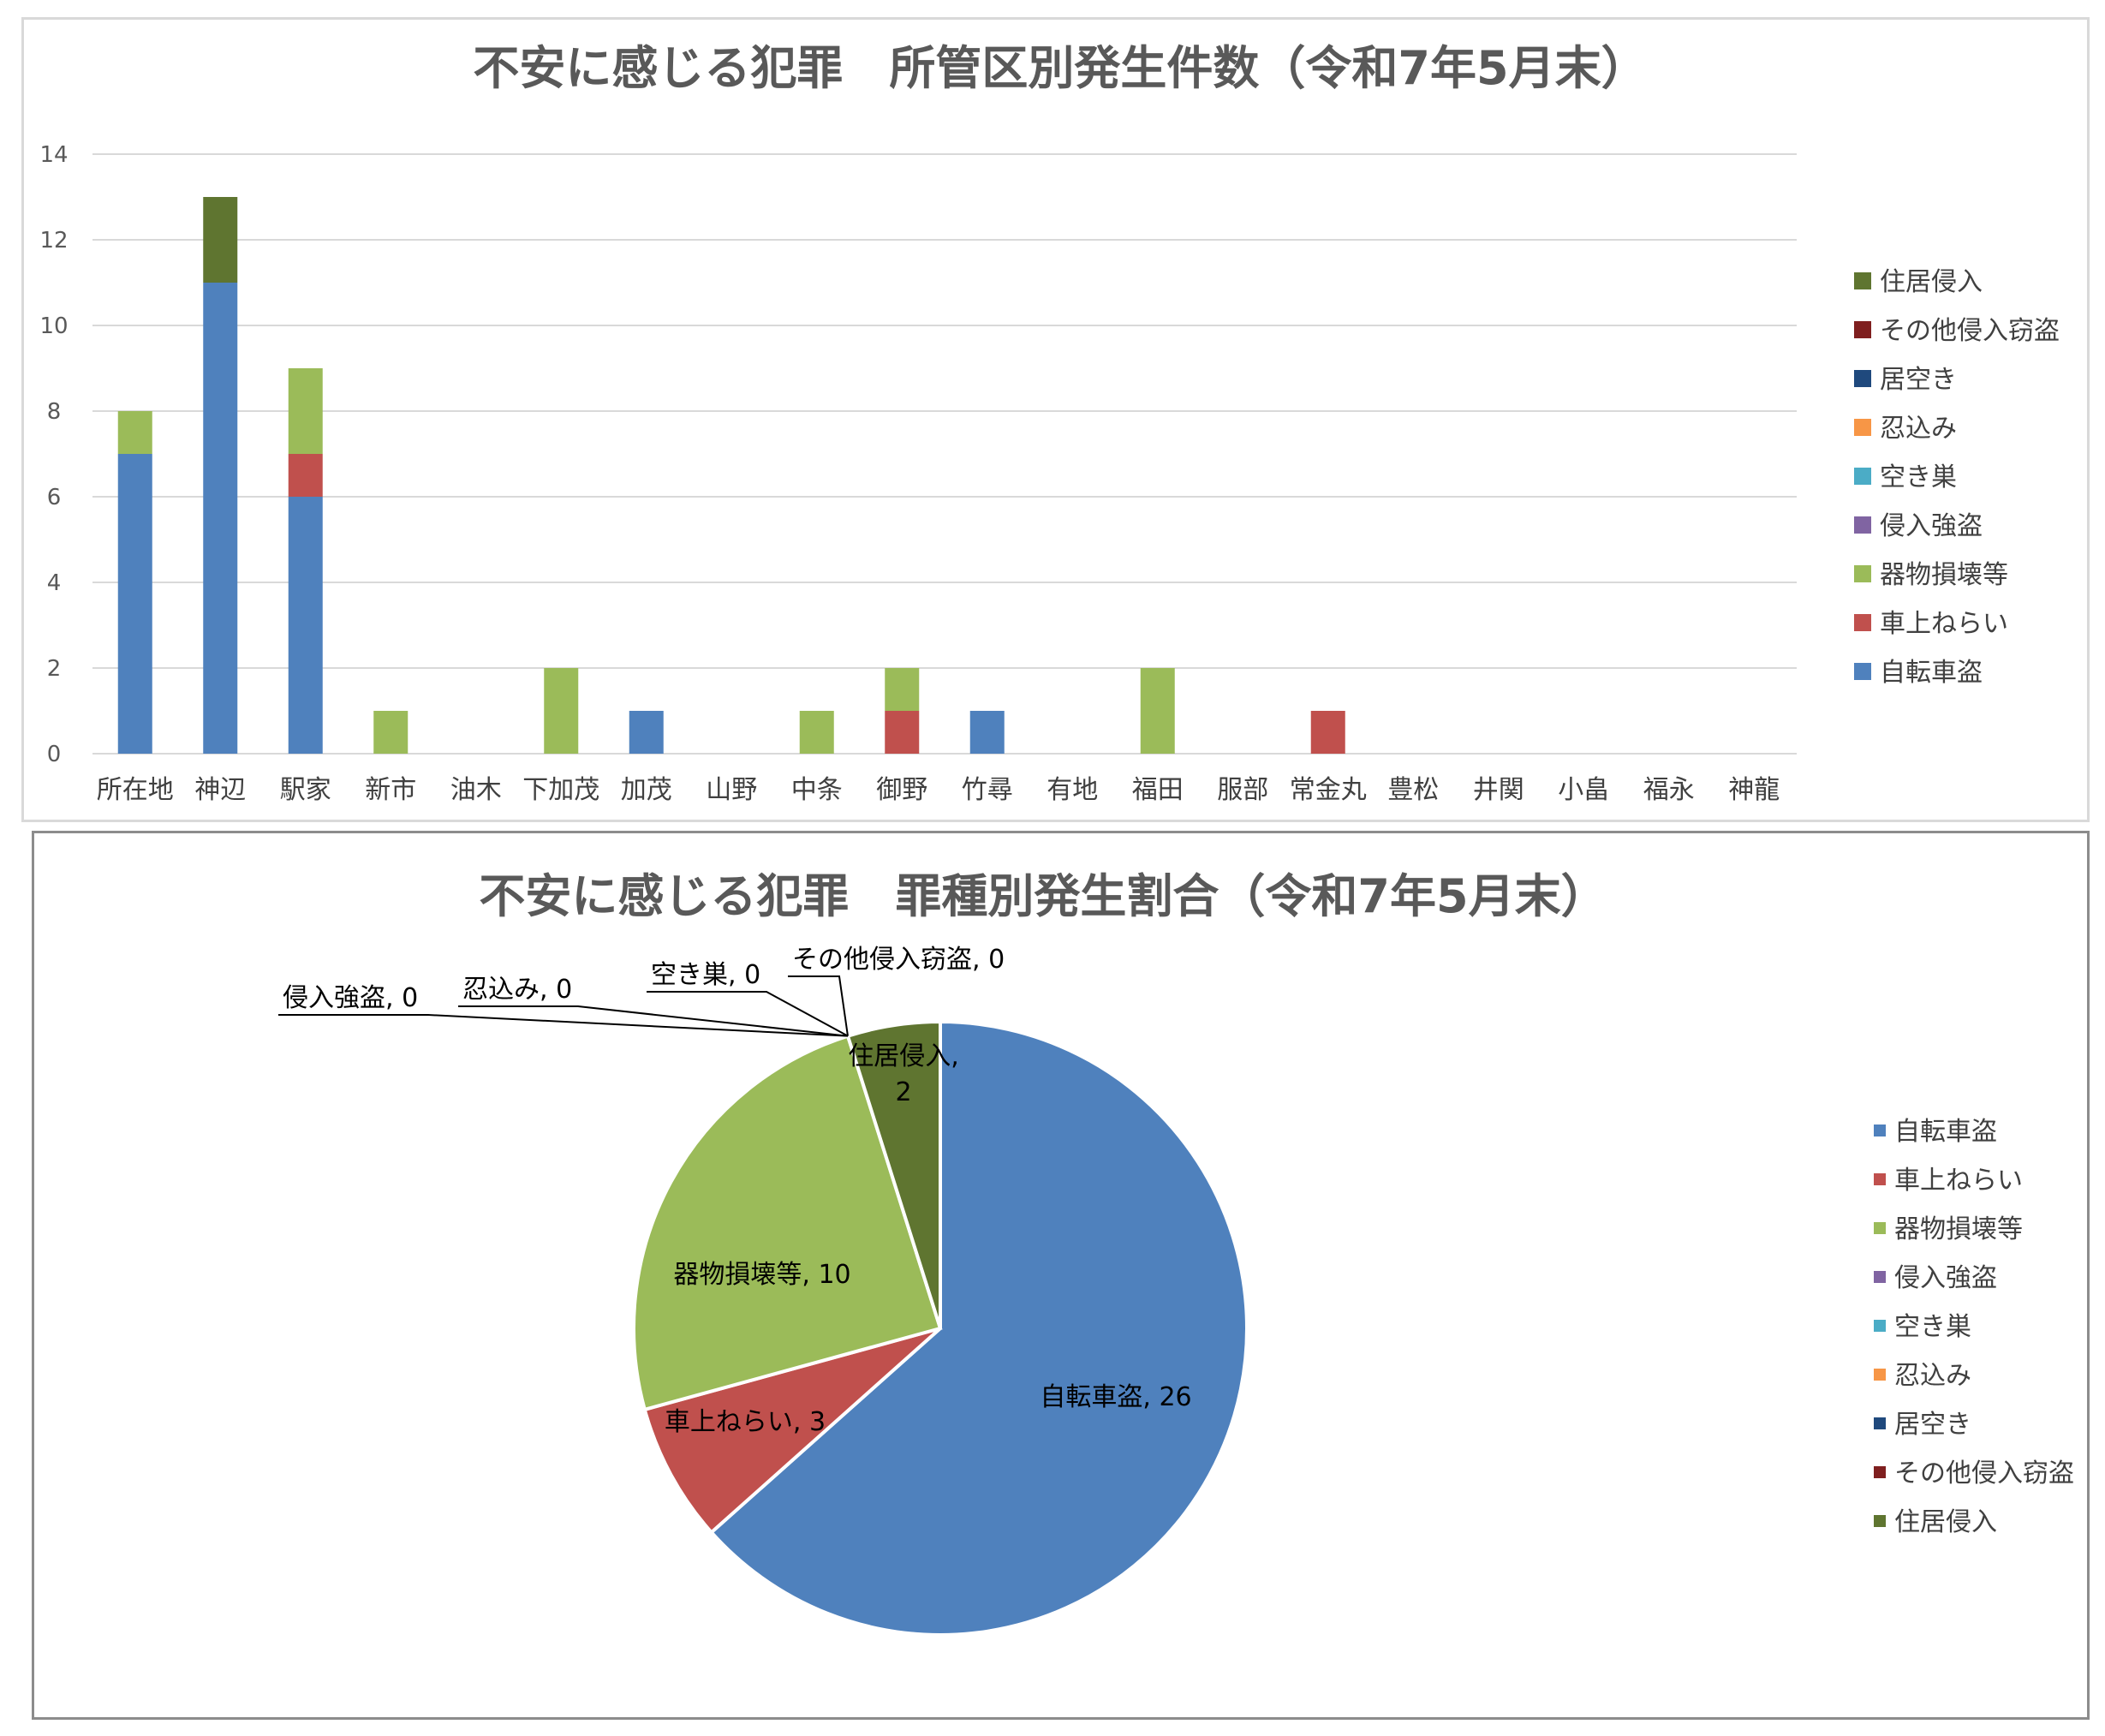  What do you see at coordinates (54, 754) in the screenshot?
I see `y-tick-label: 0` at bounding box center [54, 754].